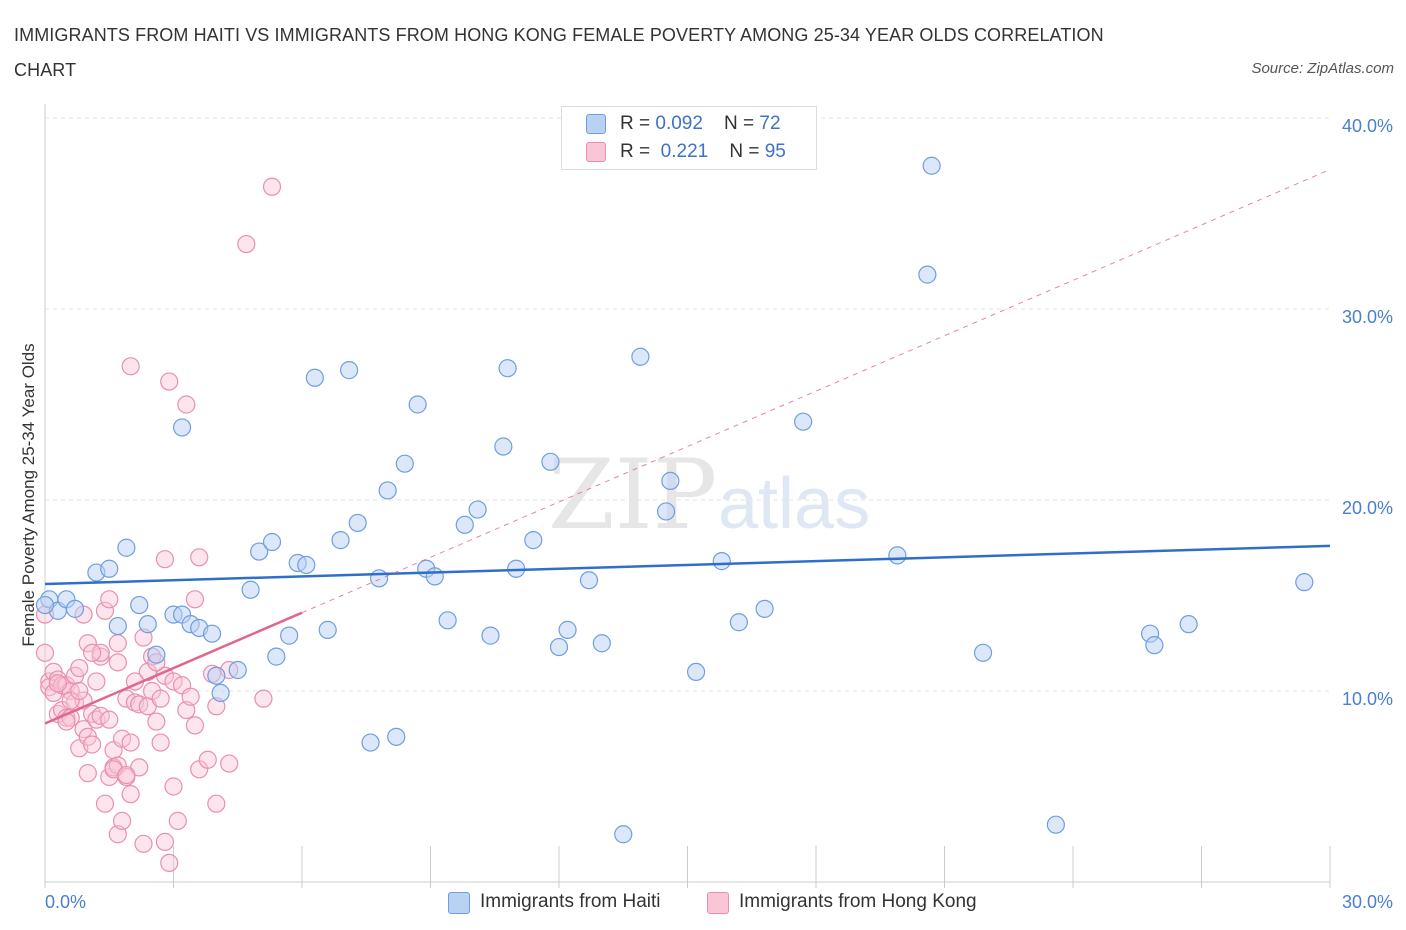 This screenshot has height=930, width=1406. Describe the element at coordinates (718, 903) in the screenshot. I see `hongkong-legend-swatch-icon` at that location.